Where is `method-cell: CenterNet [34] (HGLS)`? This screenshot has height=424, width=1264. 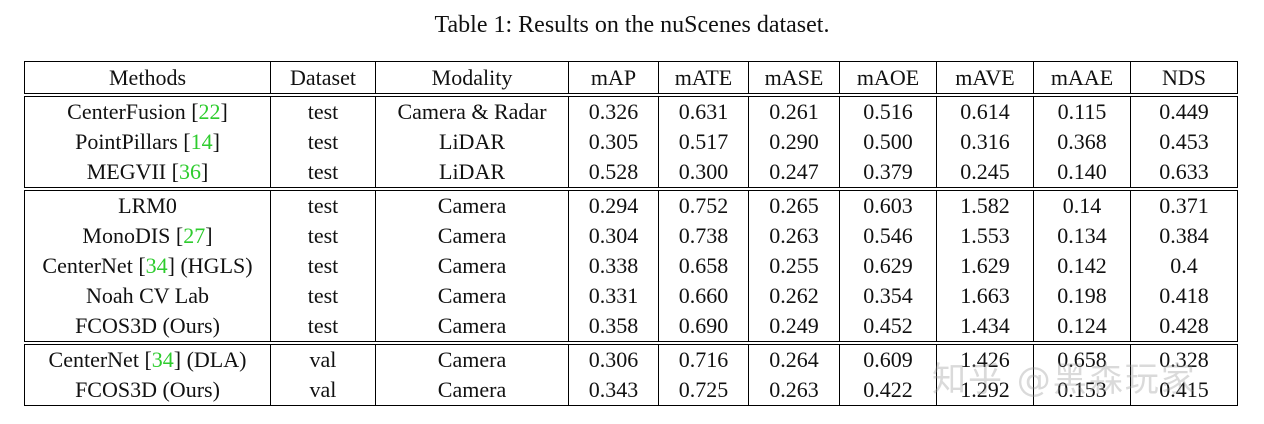 method-cell: CenterNet [34] (HGLS) is located at coordinates (147, 266).